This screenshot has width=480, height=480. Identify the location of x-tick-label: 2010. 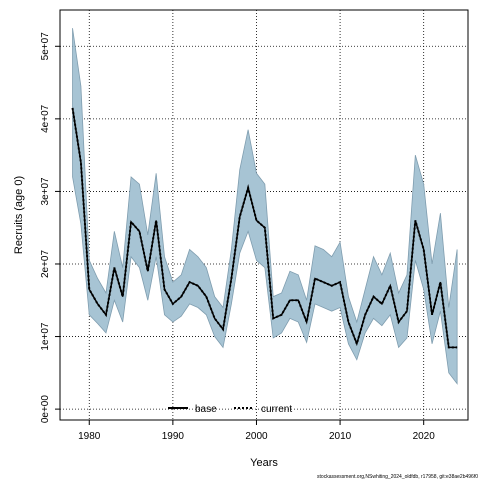
(340, 436).